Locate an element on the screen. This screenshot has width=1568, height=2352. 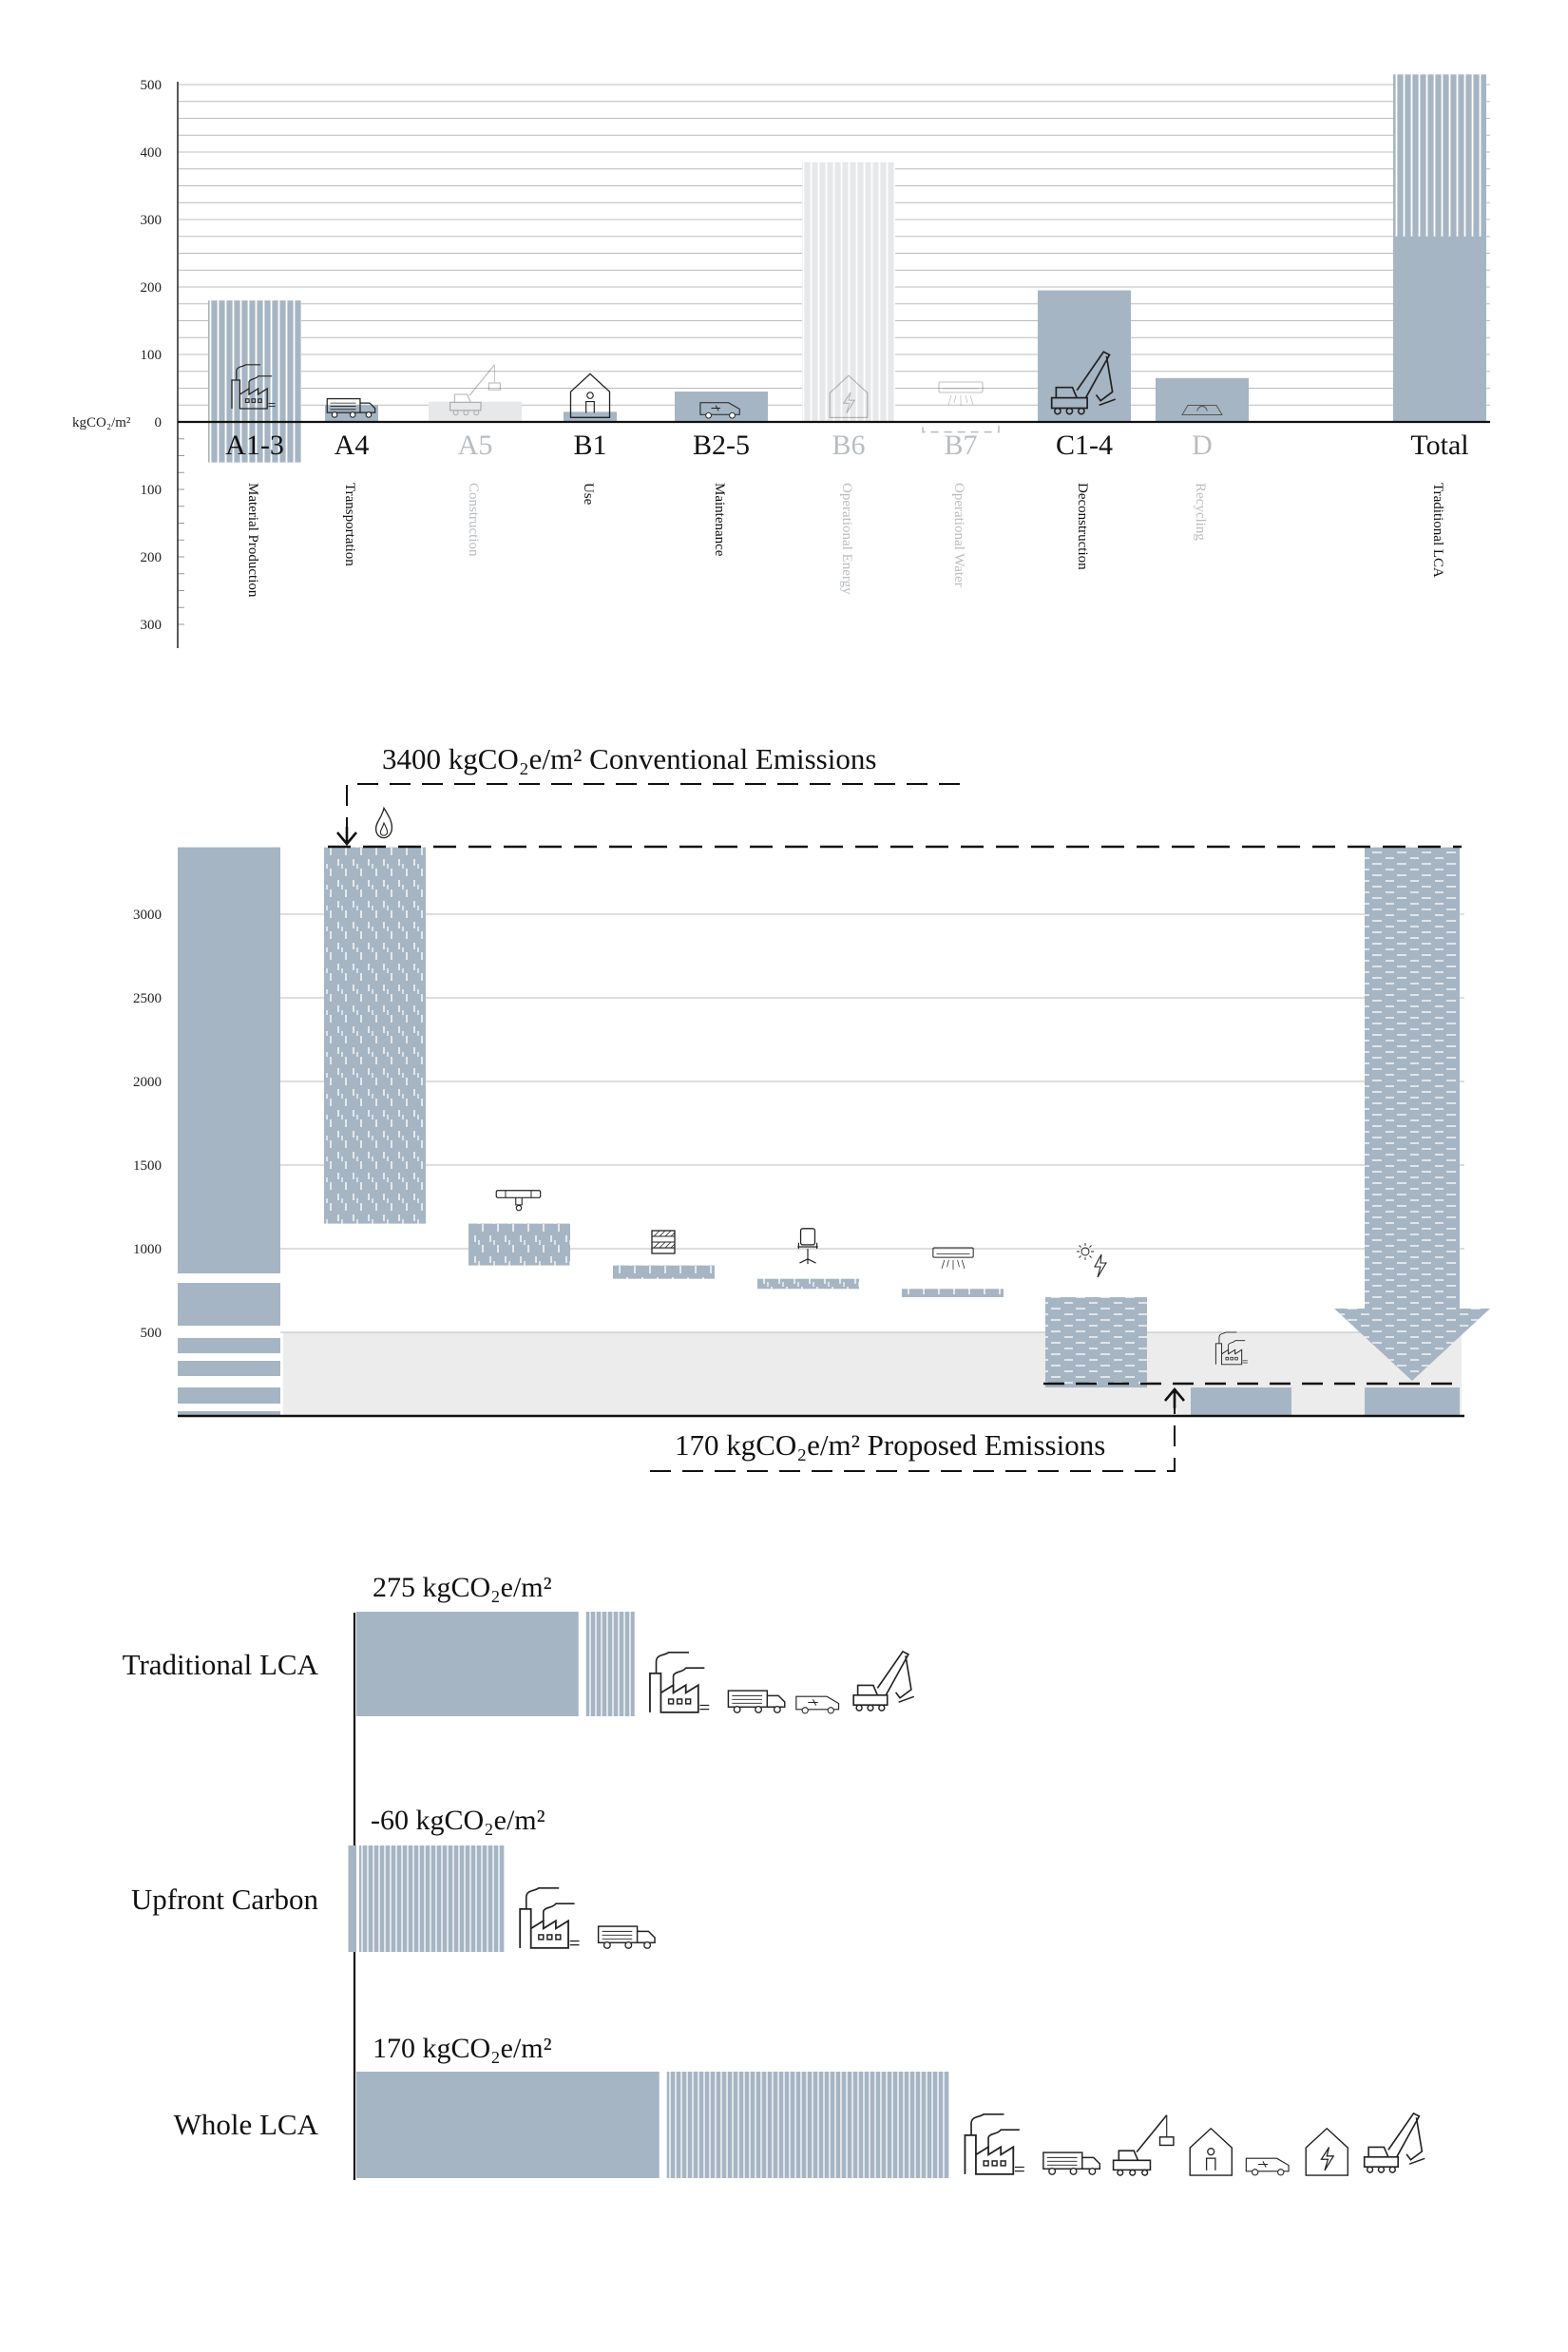
stage-code-label: B7 is located at coordinates (961, 446).